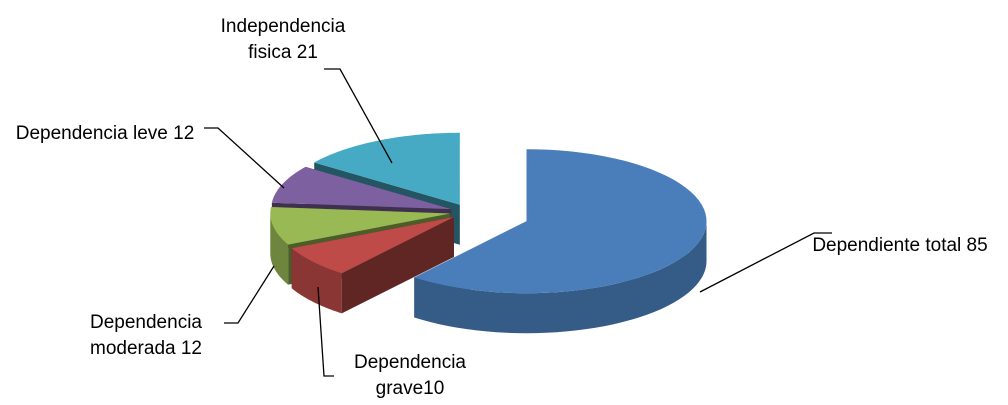 Image resolution: width=1008 pixels, height=405 pixels. Describe the element at coordinates (105, 133) in the screenshot. I see `data-label: Dependencia leve 12` at that location.